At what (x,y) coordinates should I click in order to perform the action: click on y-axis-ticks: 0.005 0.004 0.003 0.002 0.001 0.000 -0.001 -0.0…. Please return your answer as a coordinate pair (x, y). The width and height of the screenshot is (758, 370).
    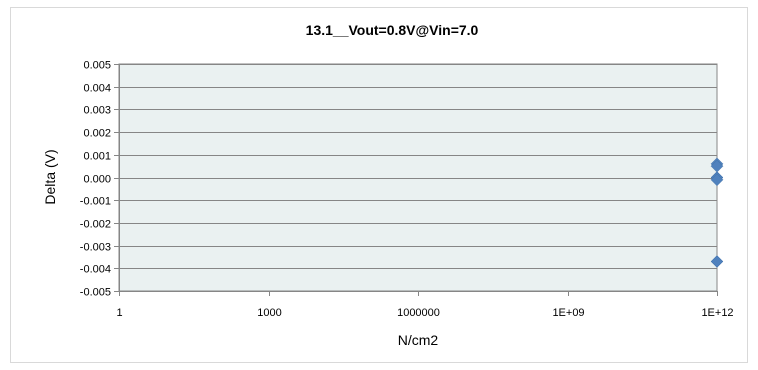
    Looking at the image, I should click on (99, 179).